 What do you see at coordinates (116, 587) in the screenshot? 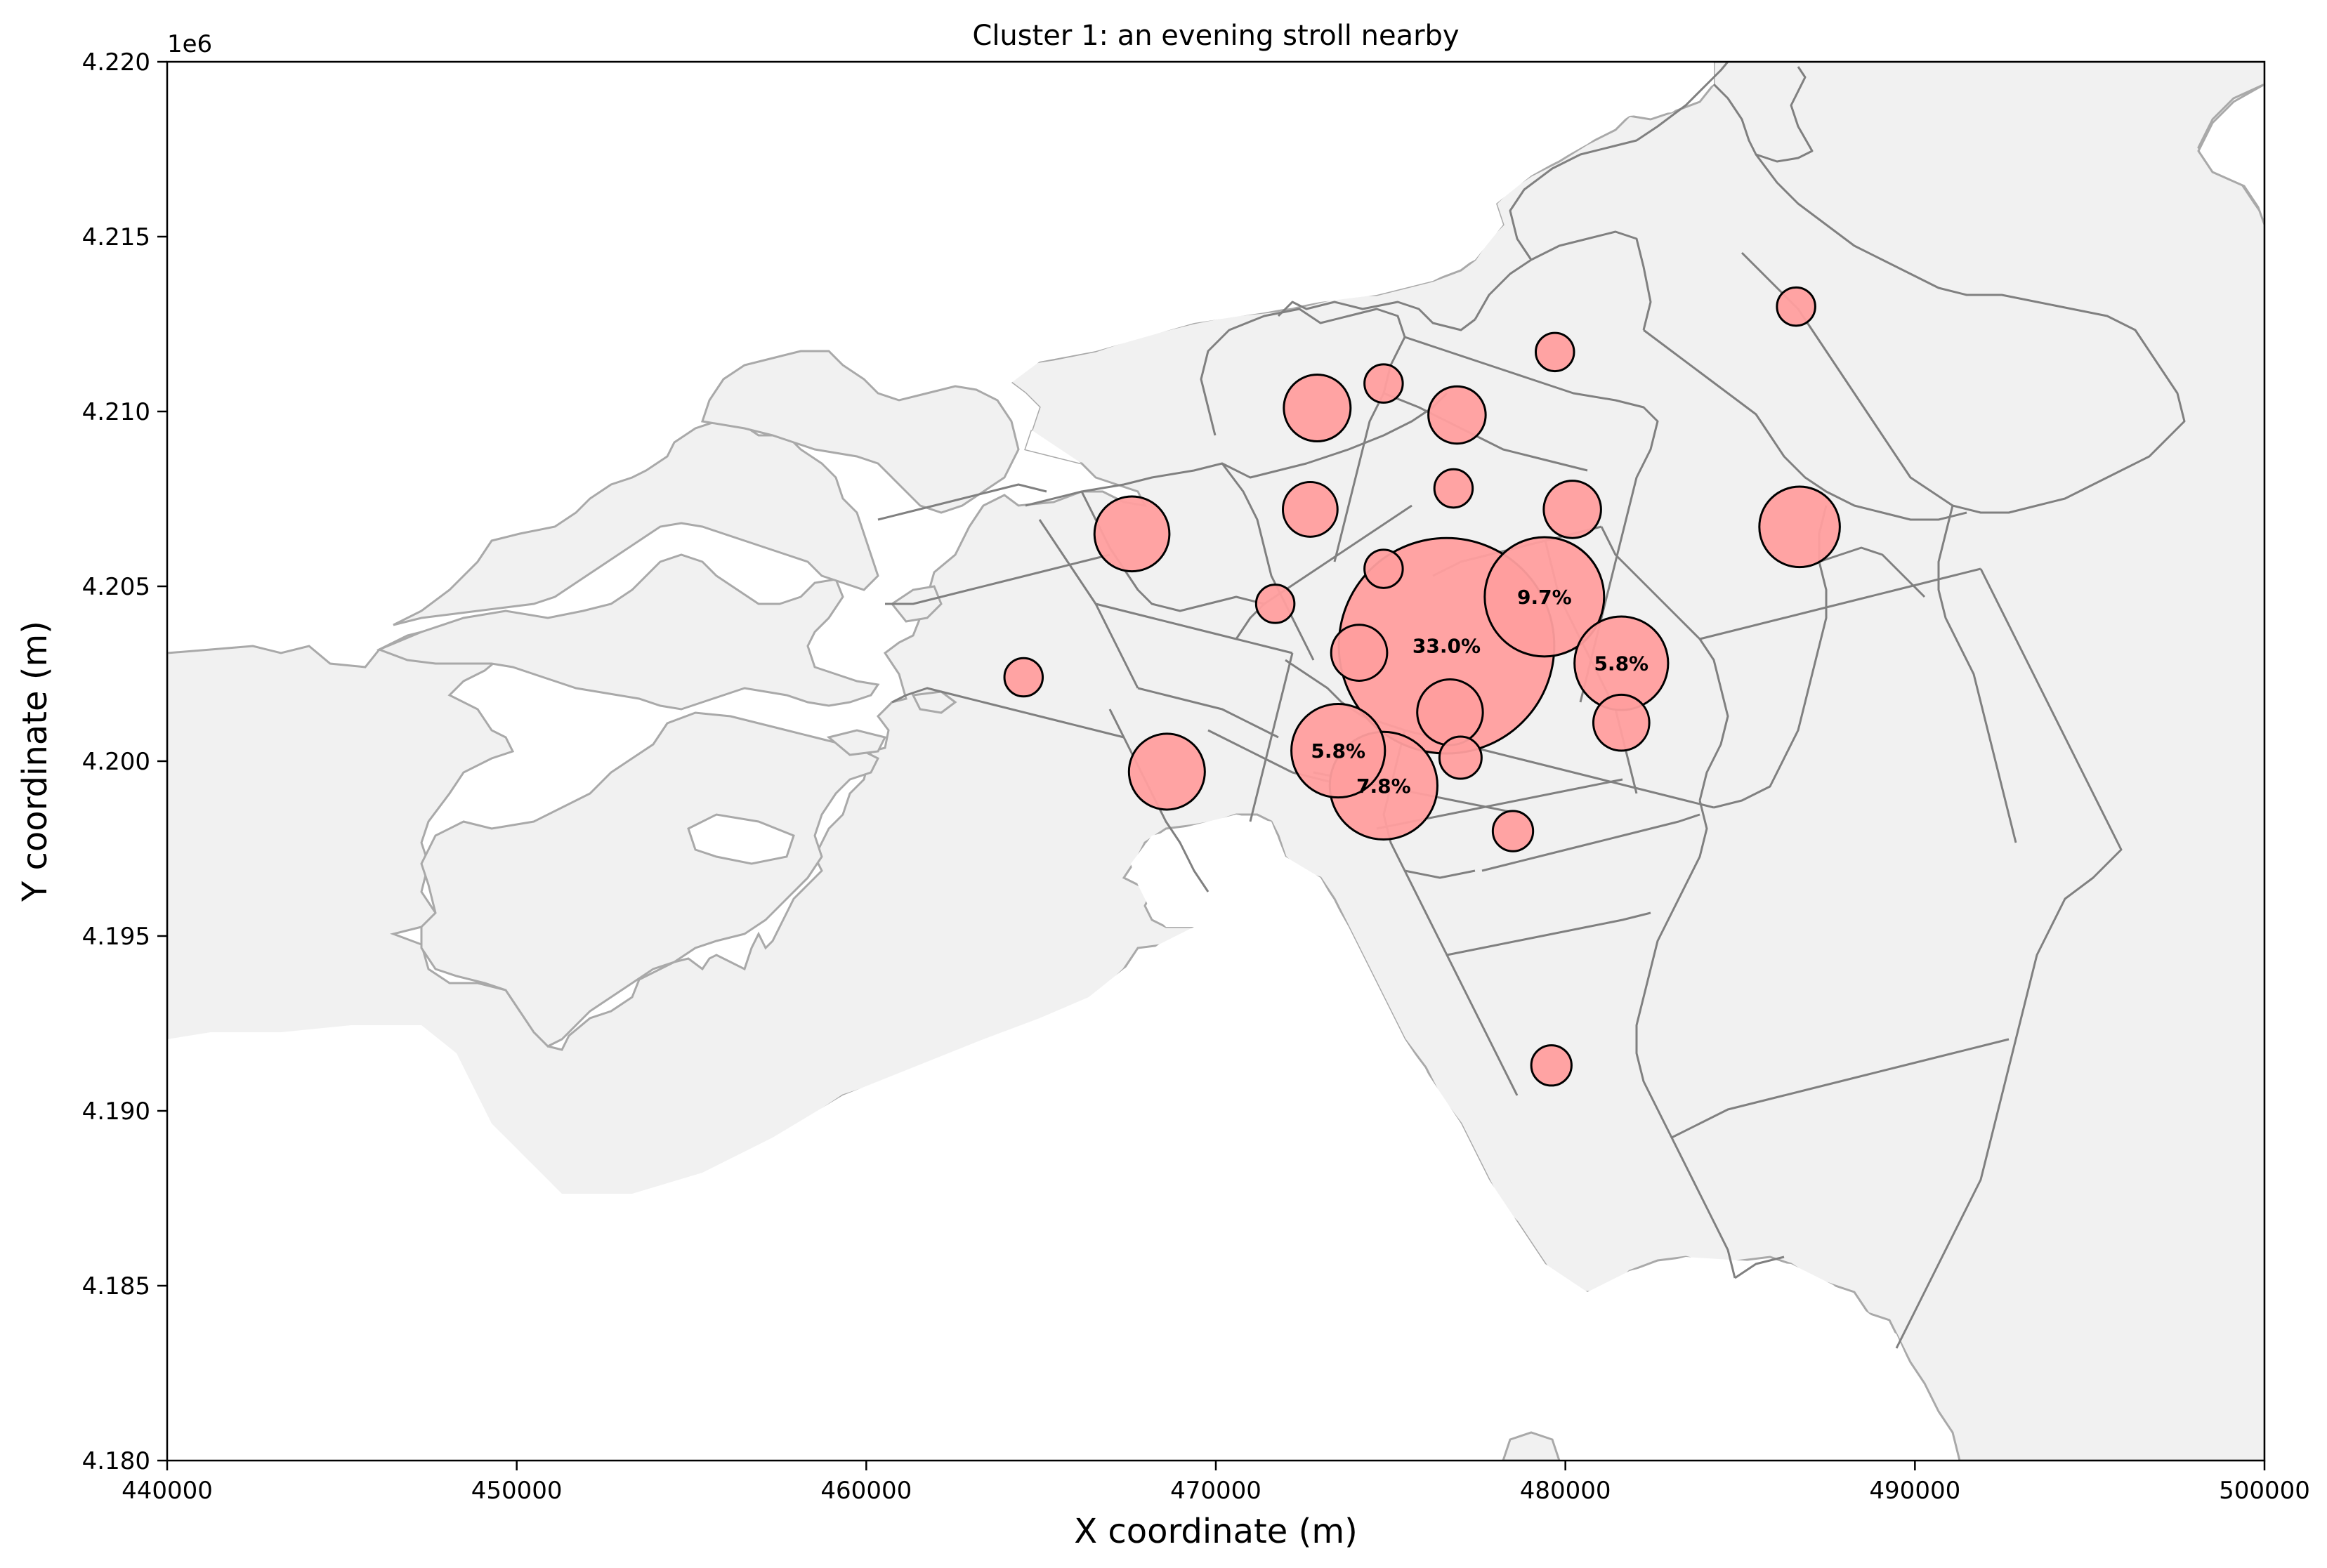
I see `y-tick-label: 4.205` at bounding box center [116, 587].